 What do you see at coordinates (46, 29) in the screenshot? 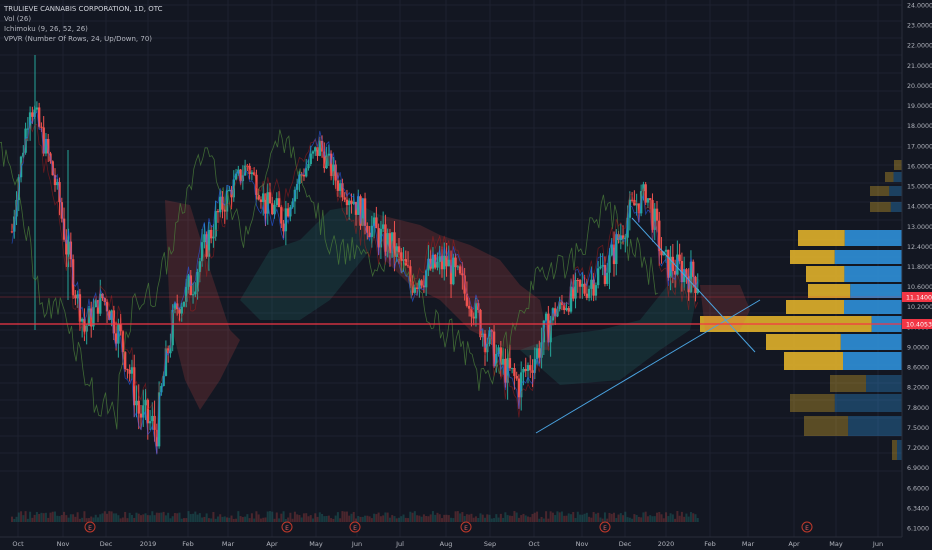
I see `ichimoku-indicator-label: Ichimoku (9, 26, 52, 26)` at bounding box center [46, 29].